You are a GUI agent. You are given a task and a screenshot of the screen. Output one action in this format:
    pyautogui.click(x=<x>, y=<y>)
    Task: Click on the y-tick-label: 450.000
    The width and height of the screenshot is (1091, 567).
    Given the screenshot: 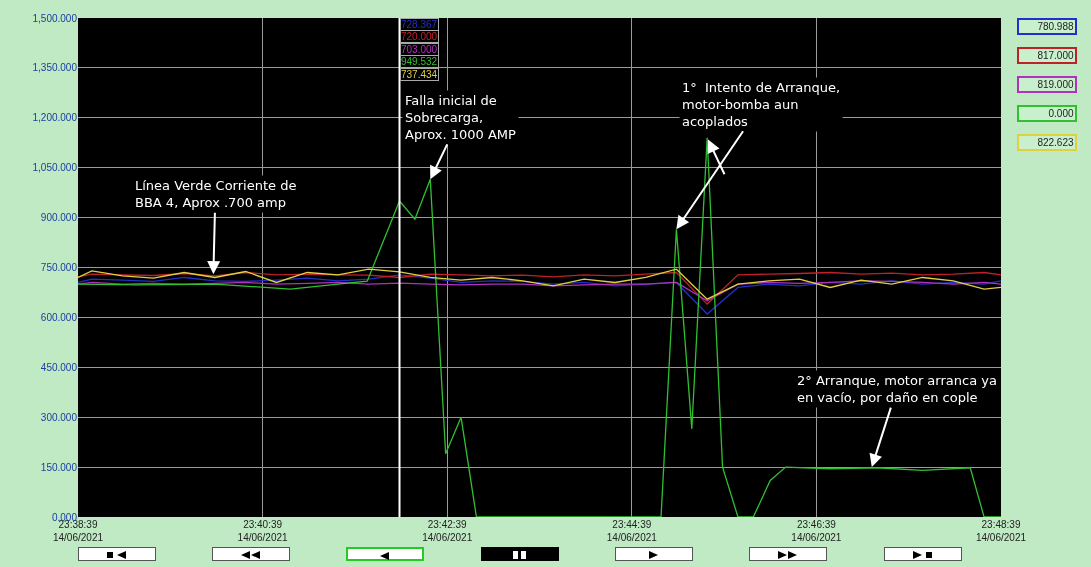 What is the action you would take?
    pyautogui.click(x=59, y=367)
    